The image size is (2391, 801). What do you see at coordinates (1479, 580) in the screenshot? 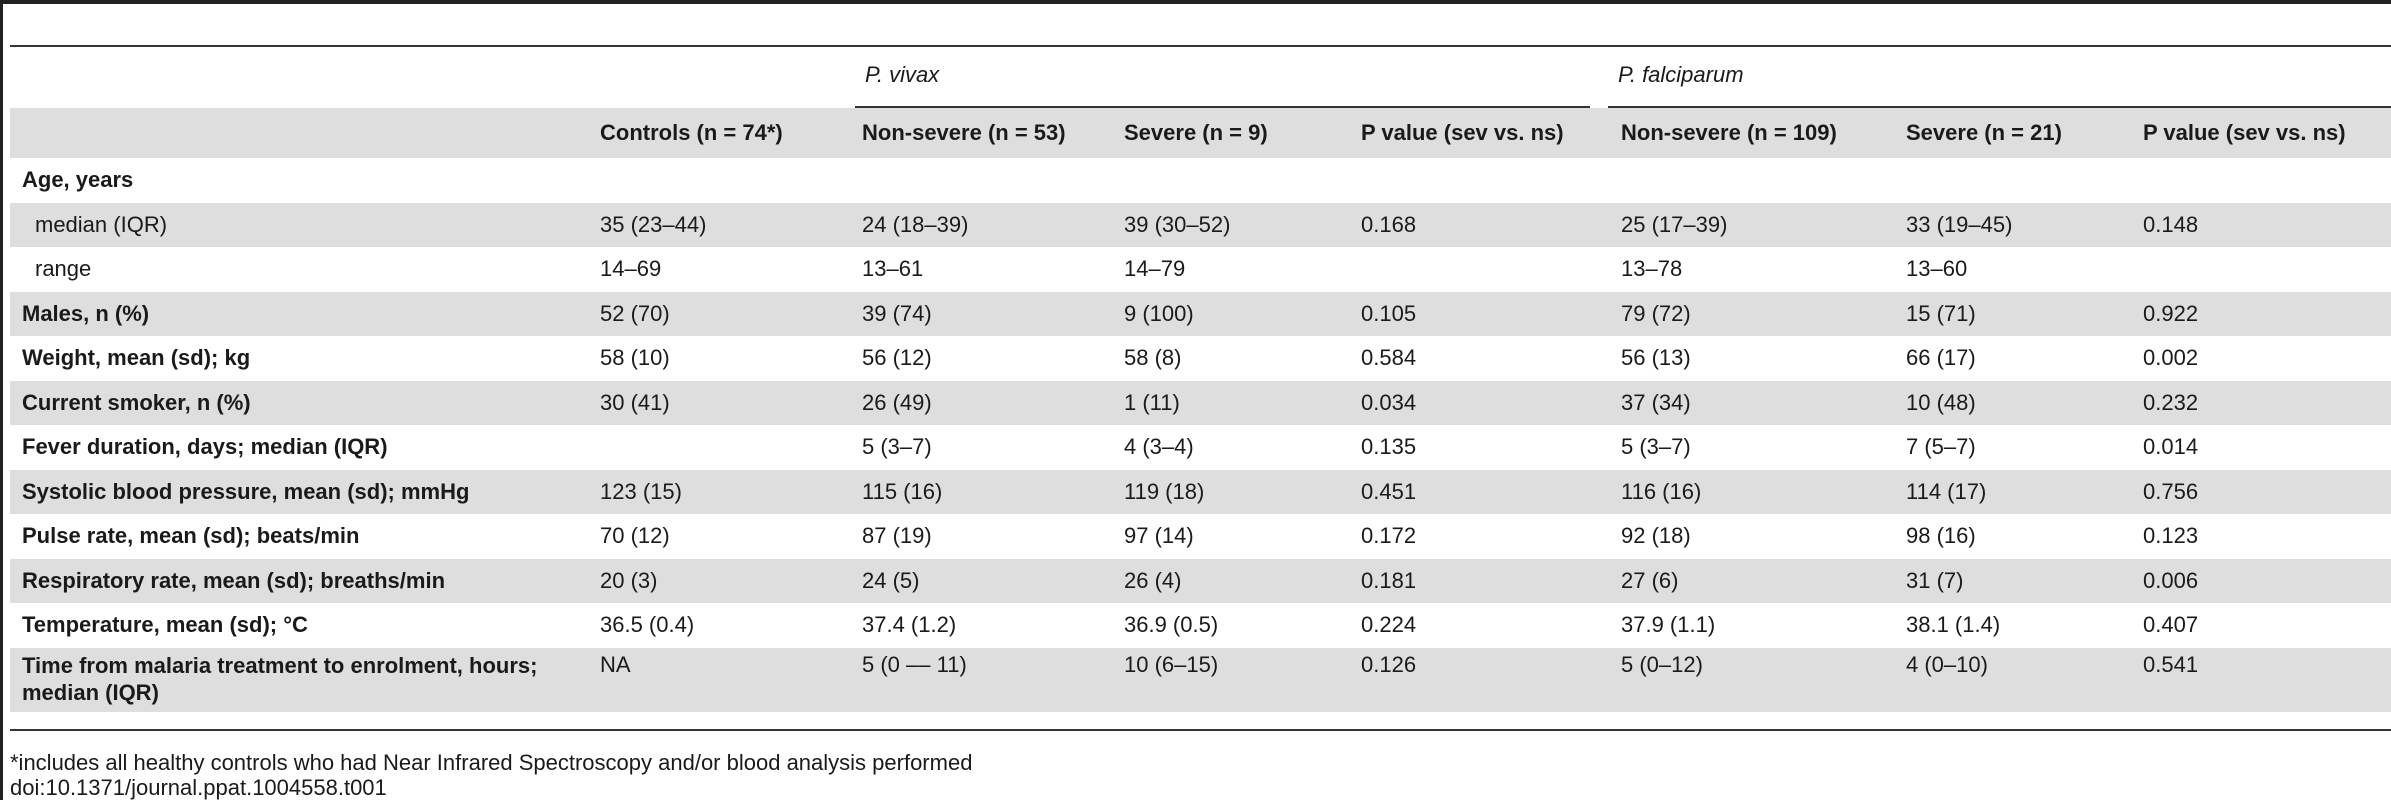
I see `table-cell: 0.181` at bounding box center [1479, 580].